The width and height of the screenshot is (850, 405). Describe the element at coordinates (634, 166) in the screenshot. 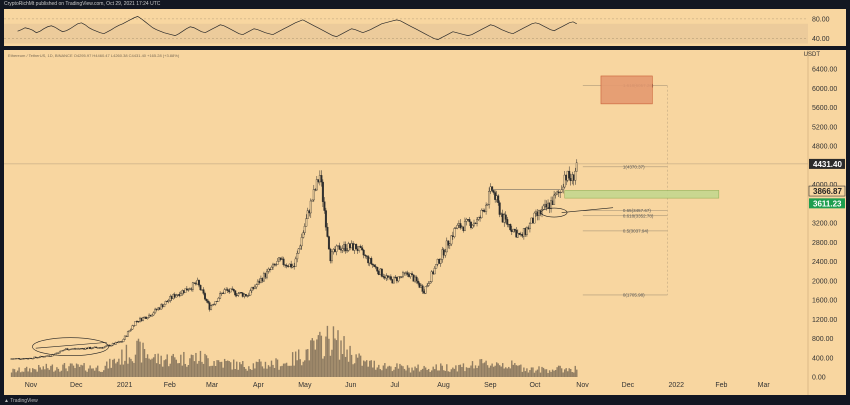

I see `fib-level-label: 1(4370.37)` at that location.